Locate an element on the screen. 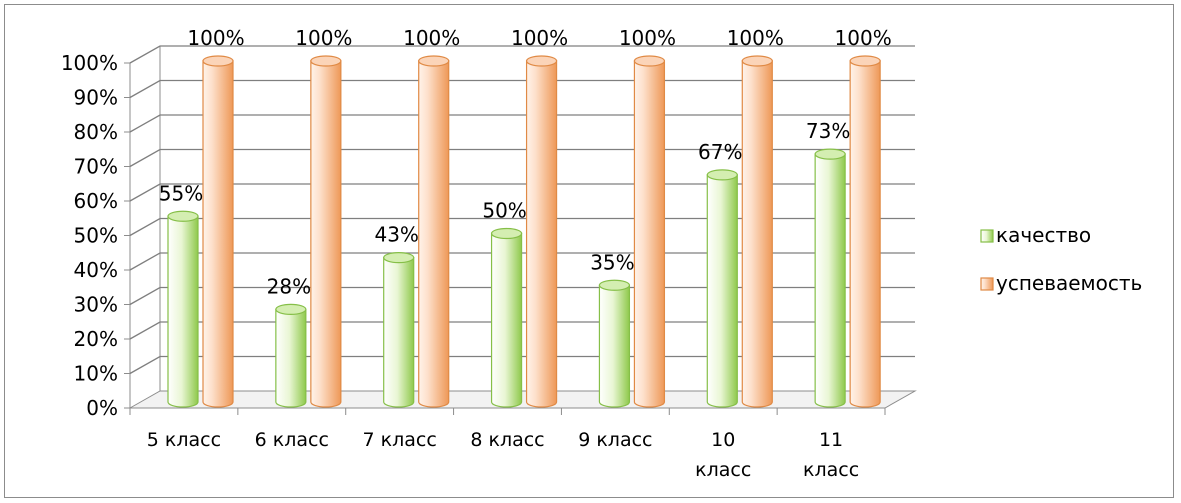 The width and height of the screenshot is (1181, 503). y-tick-label: 0% is located at coordinates (102, 408).